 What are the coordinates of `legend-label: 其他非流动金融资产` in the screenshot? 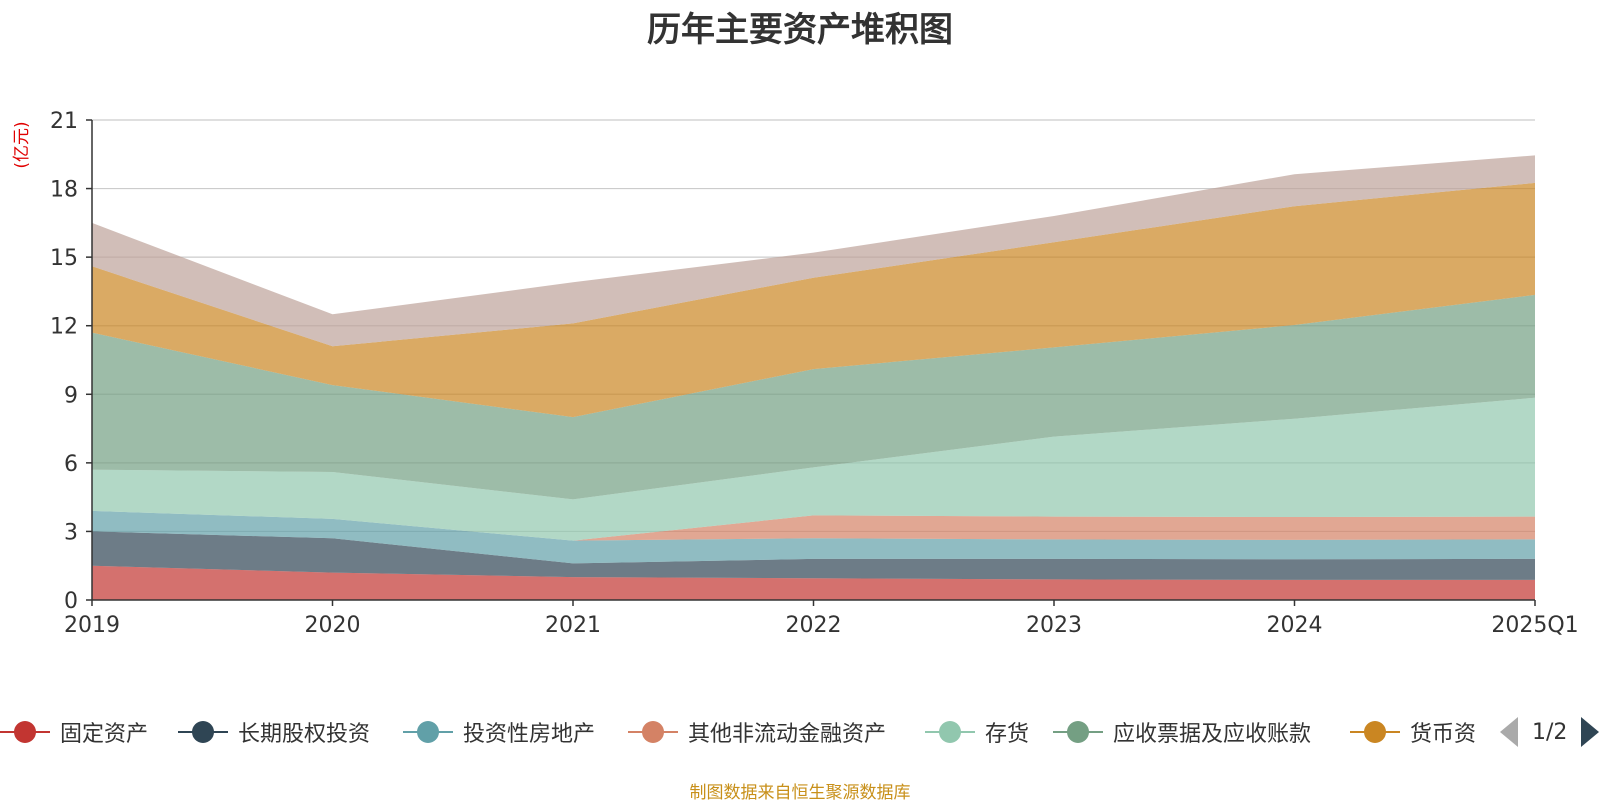 It's located at (787, 734).